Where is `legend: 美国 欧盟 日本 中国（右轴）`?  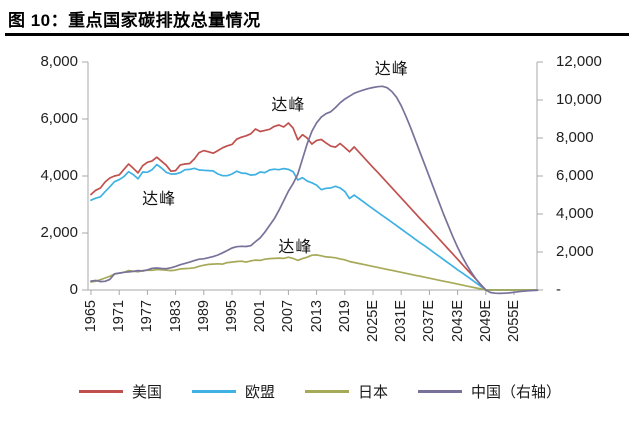
legend: 美国 欧盟 日本 中国（右轴） is located at coordinates (320, 391).